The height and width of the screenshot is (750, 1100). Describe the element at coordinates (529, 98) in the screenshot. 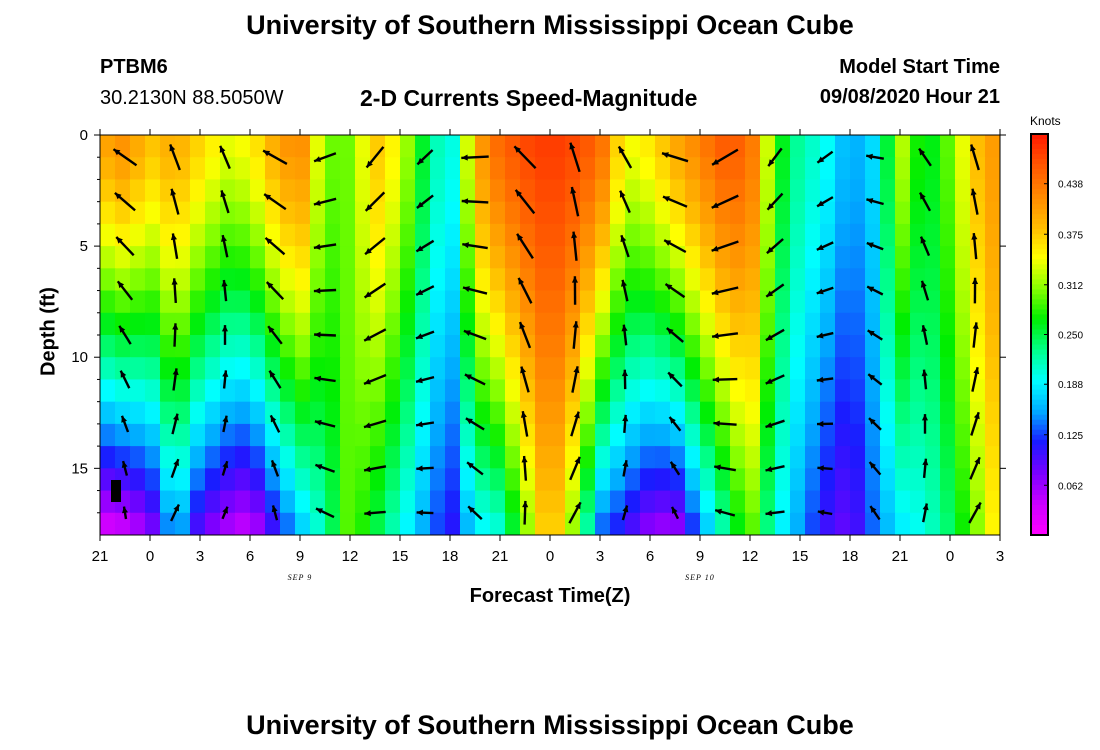

I see `chart-subtitle: 2-D Currents Speed-Magnitude` at that location.